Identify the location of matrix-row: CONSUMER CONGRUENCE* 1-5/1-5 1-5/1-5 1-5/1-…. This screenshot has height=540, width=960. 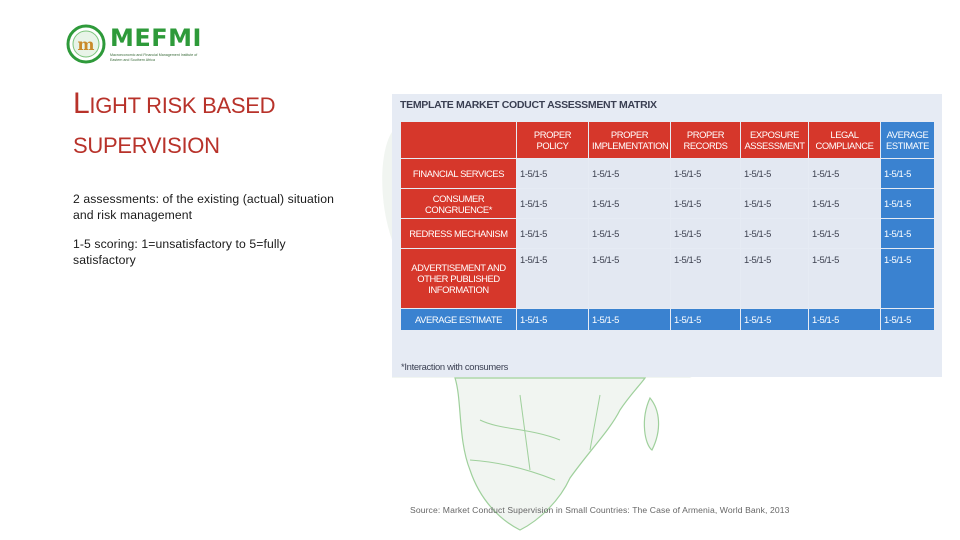
(667, 203).